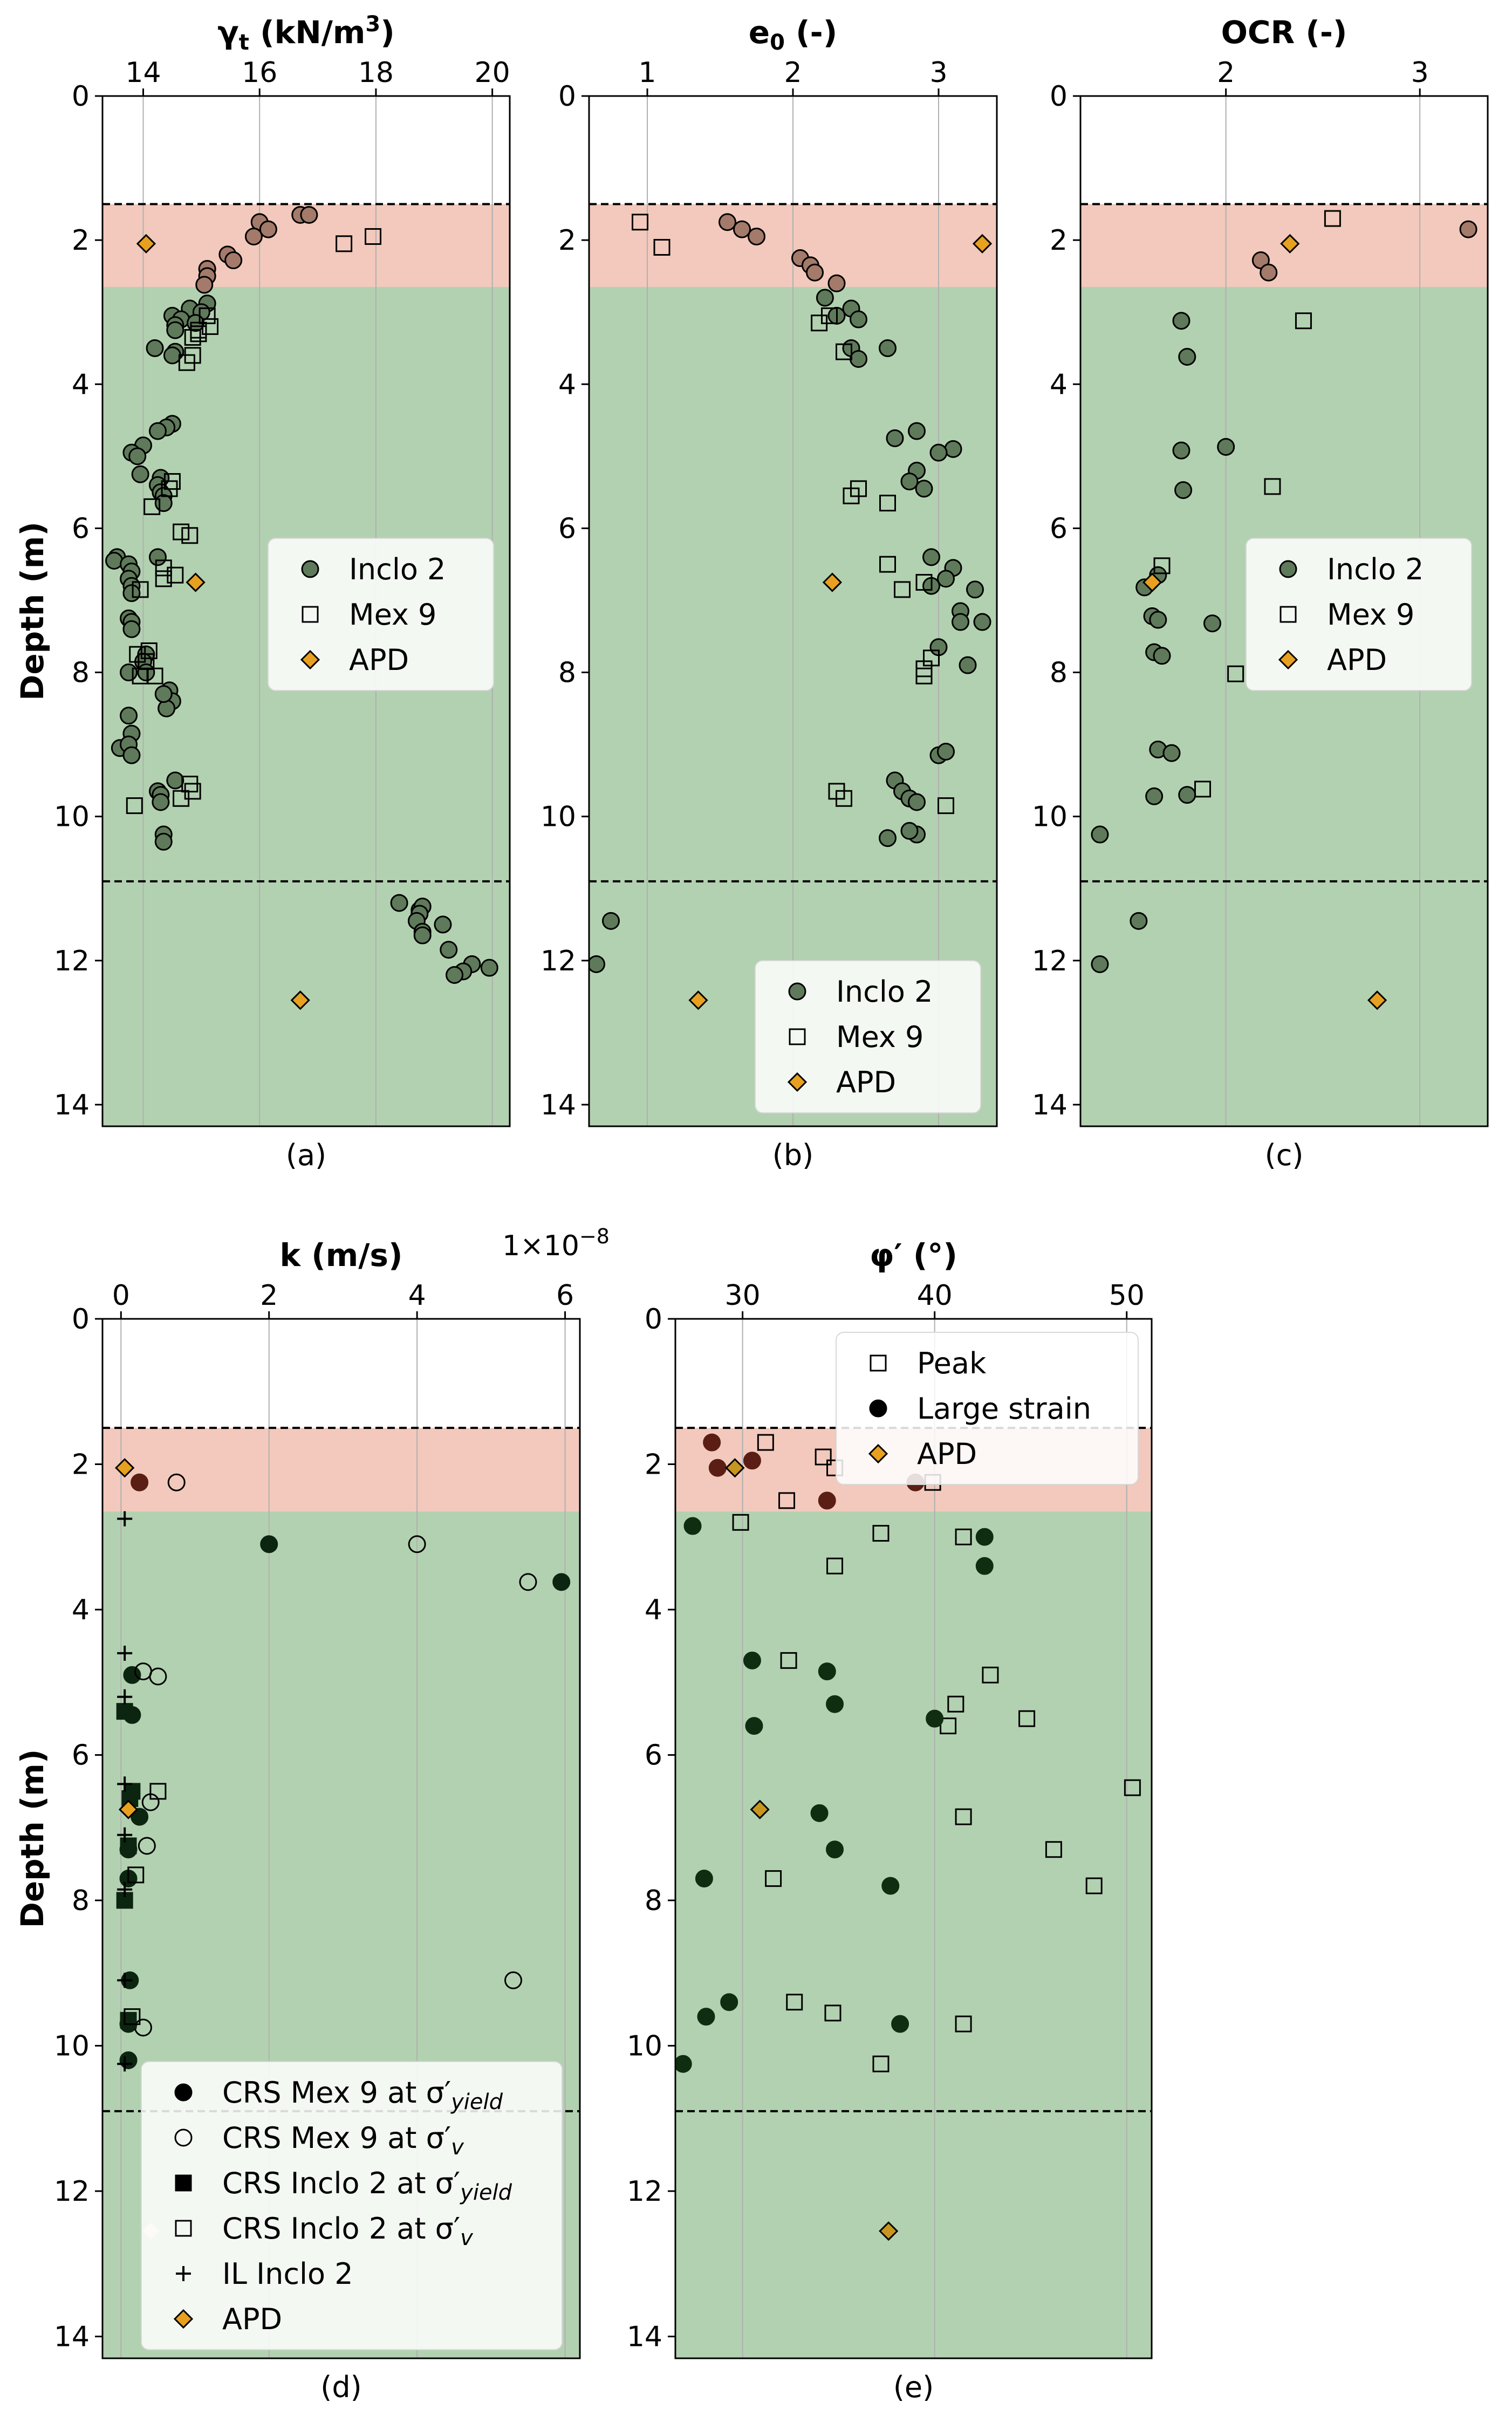  Describe the element at coordinates (305, 33) in the screenshot. I see `axis-title: γt (kN/m3)` at that location.